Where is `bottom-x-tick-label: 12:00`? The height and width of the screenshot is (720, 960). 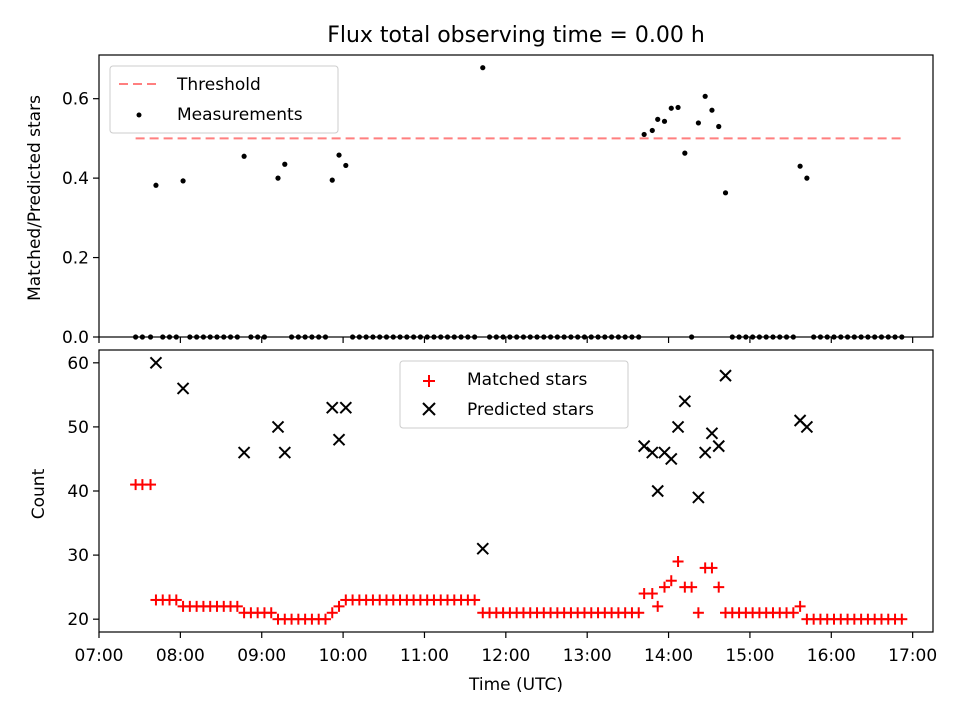 bottom-x-tick-label: 12:00 is located at coordinates (505, 656).